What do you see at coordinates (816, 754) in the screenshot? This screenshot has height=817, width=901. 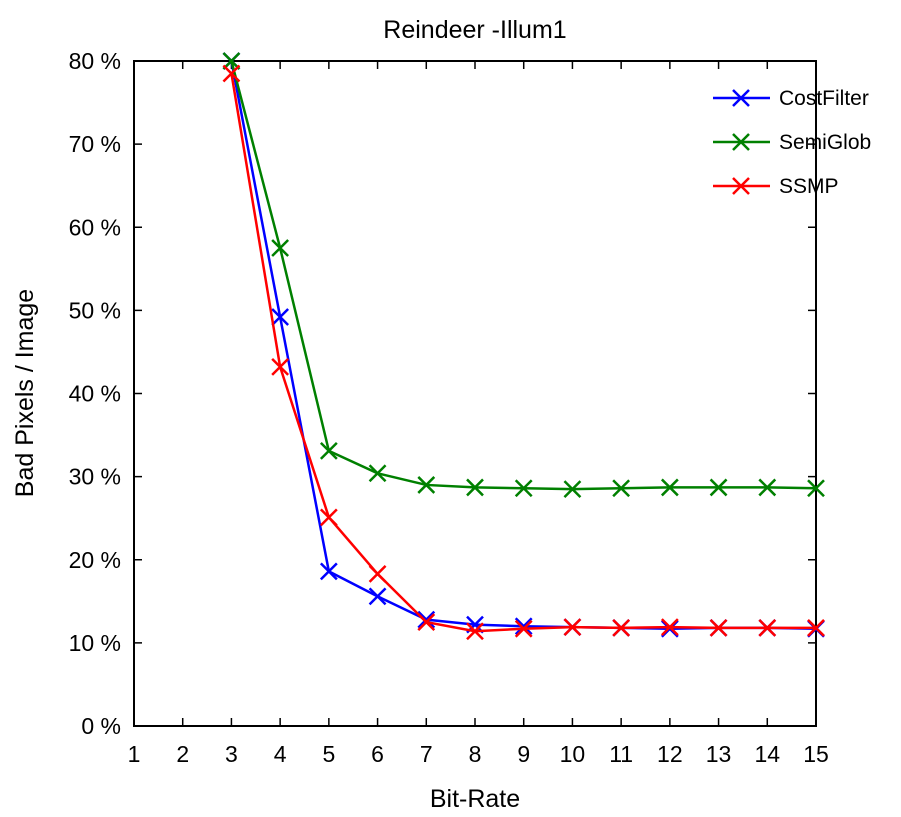 I see `x-tick-label: 15` at bounding box center [816, 754].